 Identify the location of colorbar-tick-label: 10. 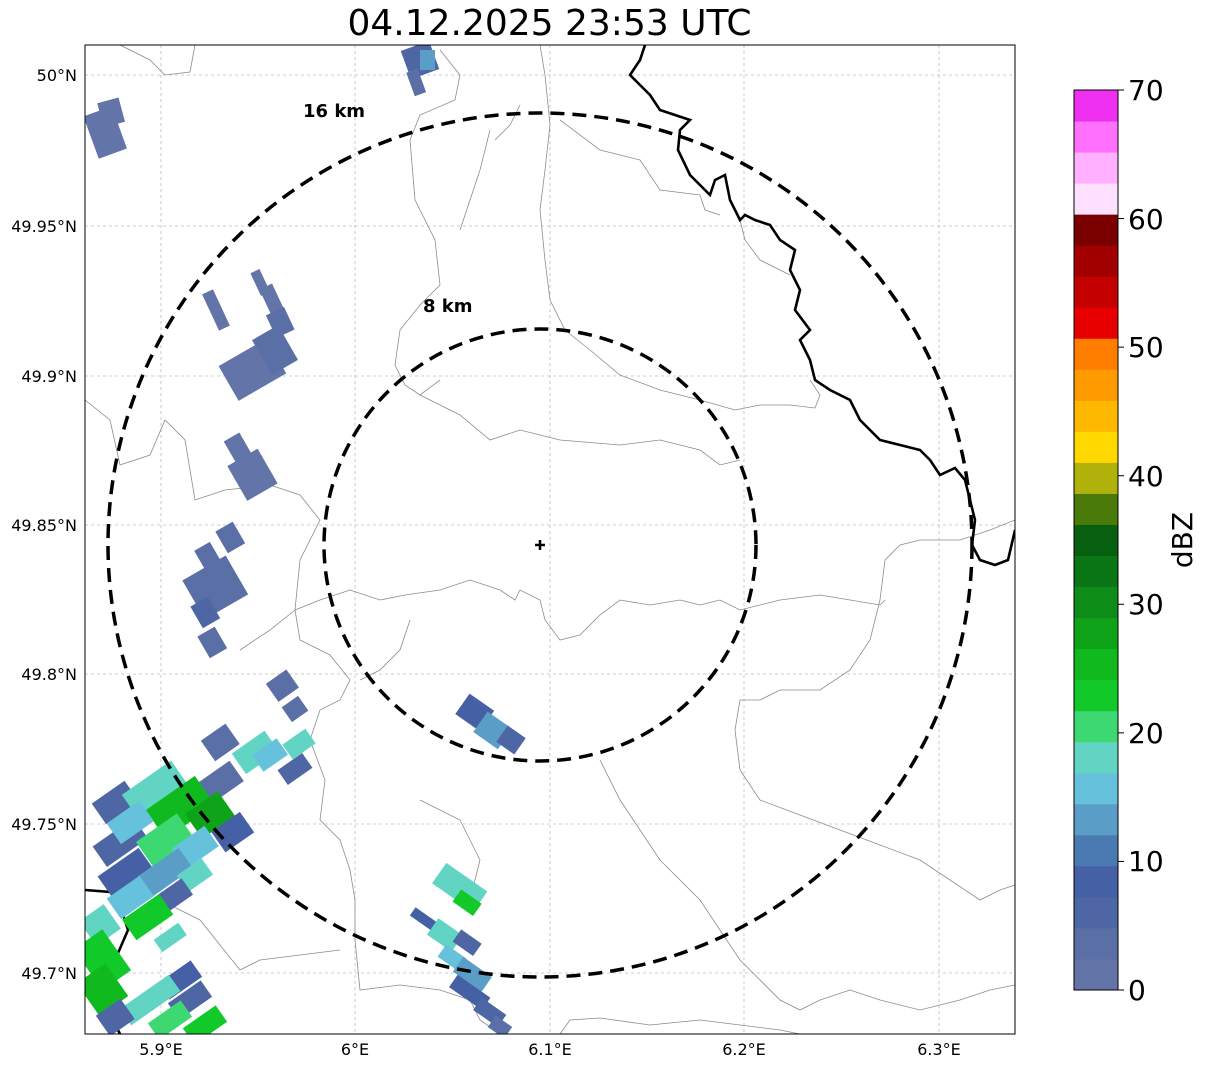
(1146, 861).